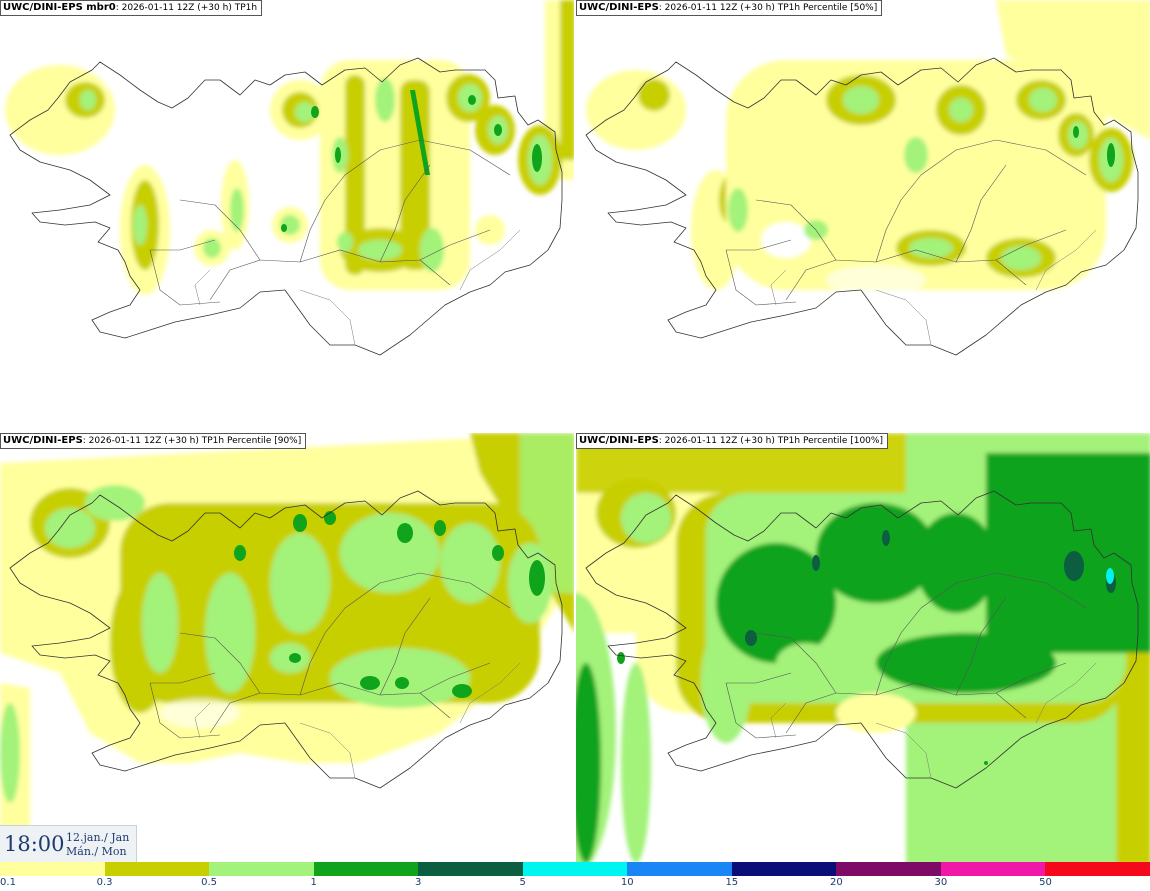 The height and width of the screenshot is (891, 1150). What do you see at coordinates (34, 844) in the screenshot?
I see `valid-time: 18:00` at bounding box center [34, 844].